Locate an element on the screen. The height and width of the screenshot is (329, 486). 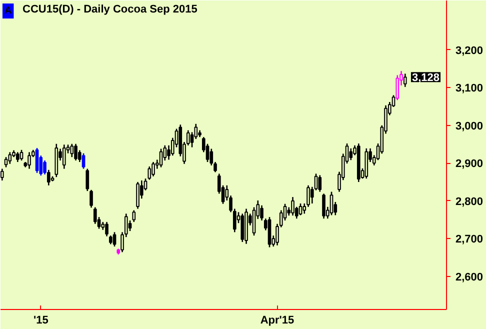
text: 3,128 is located at coordinates (426, 78).